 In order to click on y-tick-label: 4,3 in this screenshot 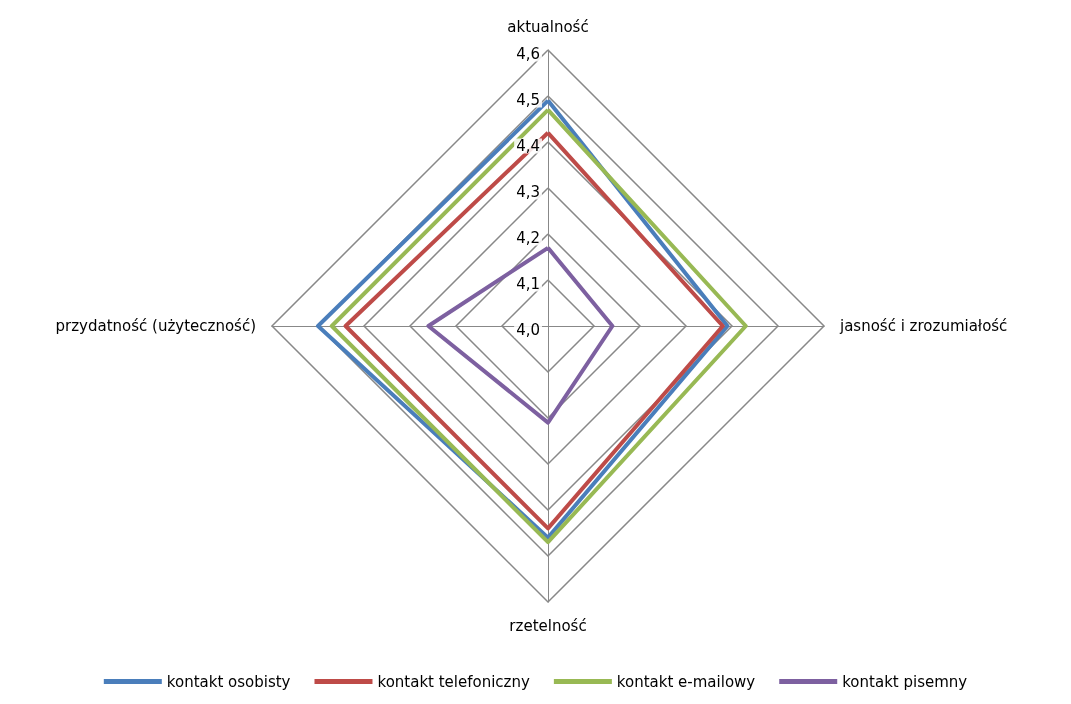, I will do `click(528, 192)`.